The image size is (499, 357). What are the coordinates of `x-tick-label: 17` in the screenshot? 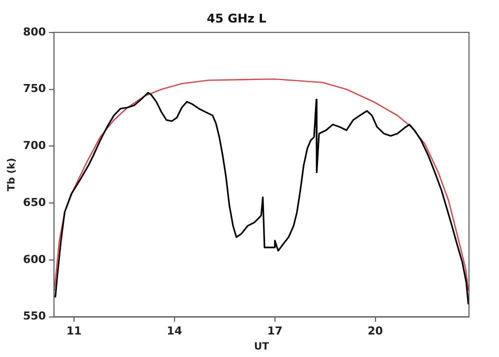 It's located at (275, 331).